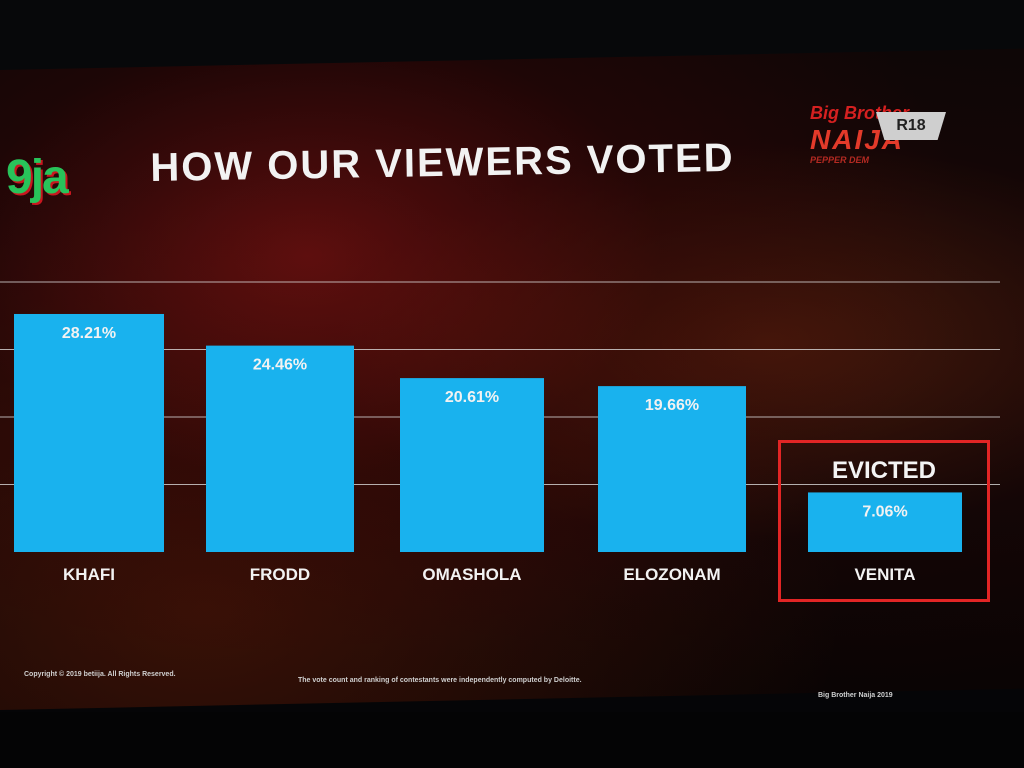  I want to click on category-label-khafi: KHAFI, so click(89, 574).